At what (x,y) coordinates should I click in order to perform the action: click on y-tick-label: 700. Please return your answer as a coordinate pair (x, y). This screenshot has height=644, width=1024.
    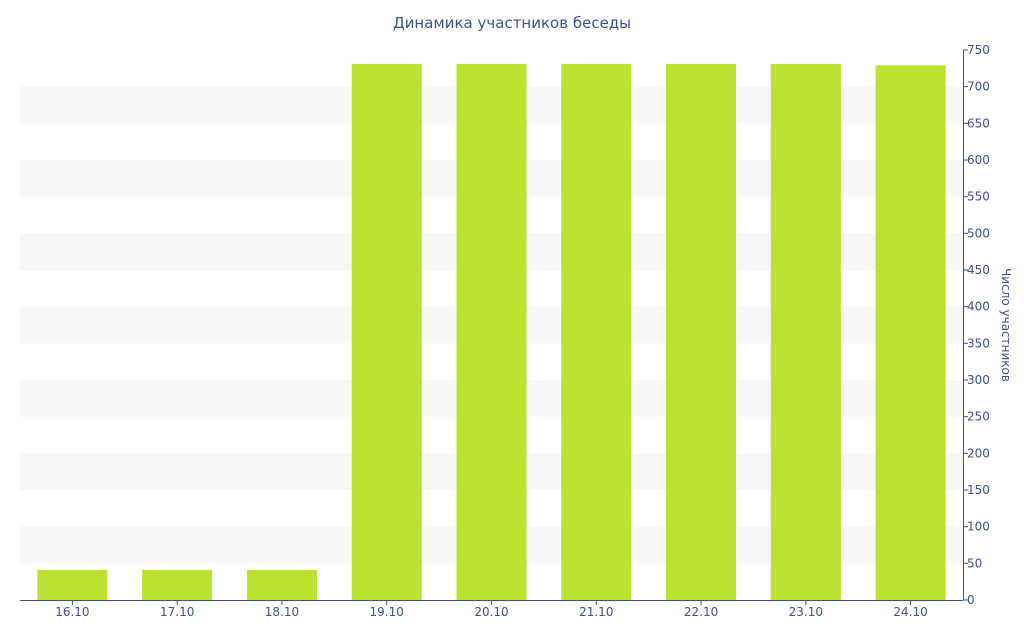
    Looking at the image, I should click on (978, 87).